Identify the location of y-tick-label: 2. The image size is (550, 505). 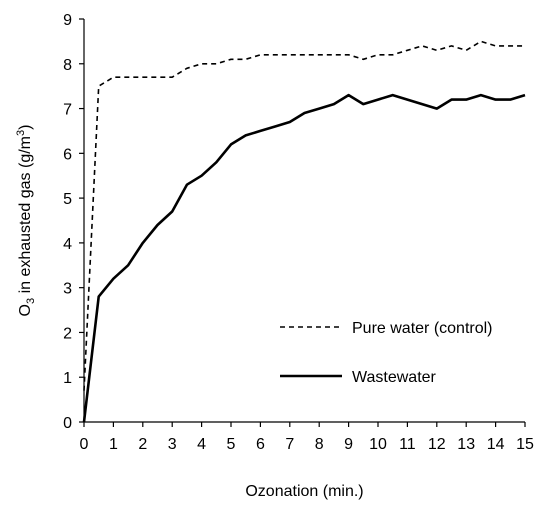
(67, 333).